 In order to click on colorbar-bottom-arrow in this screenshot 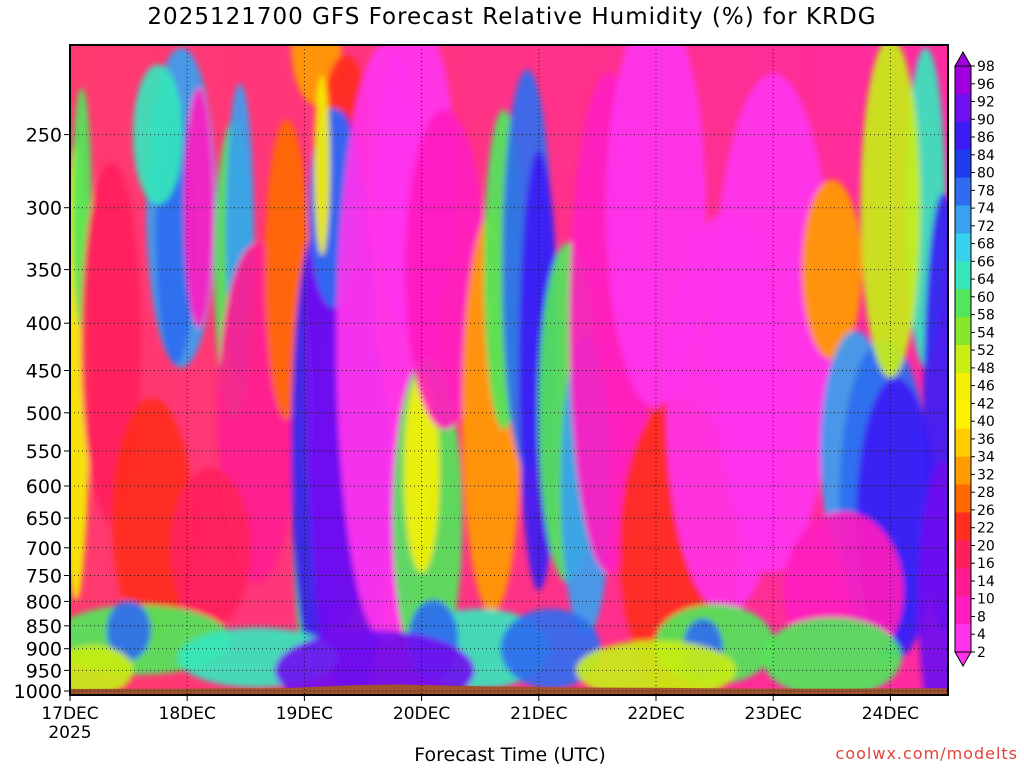, I will do `click(963, 659)`.